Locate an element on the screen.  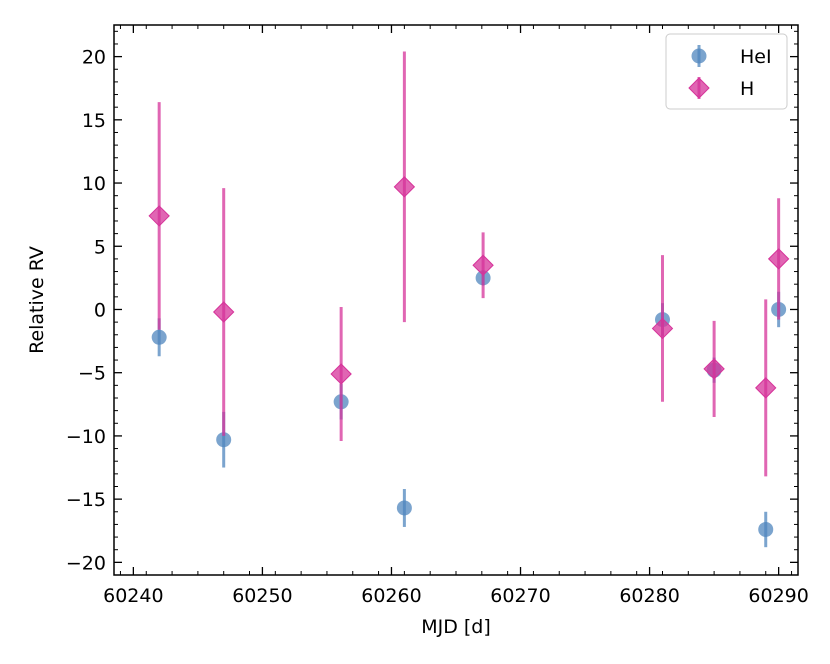
legend-marker-h is located at coordinates (699, 88).